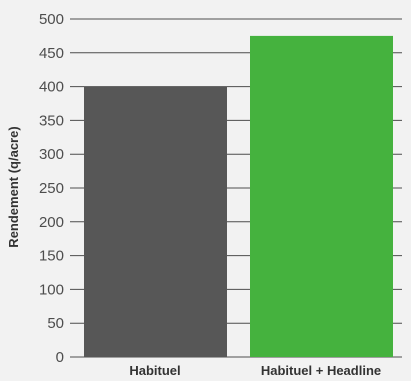 The height and width of the screenshot is (381, 411). I want to click on category-labels: Habituel Habituel + Headline, so click(255, 370).